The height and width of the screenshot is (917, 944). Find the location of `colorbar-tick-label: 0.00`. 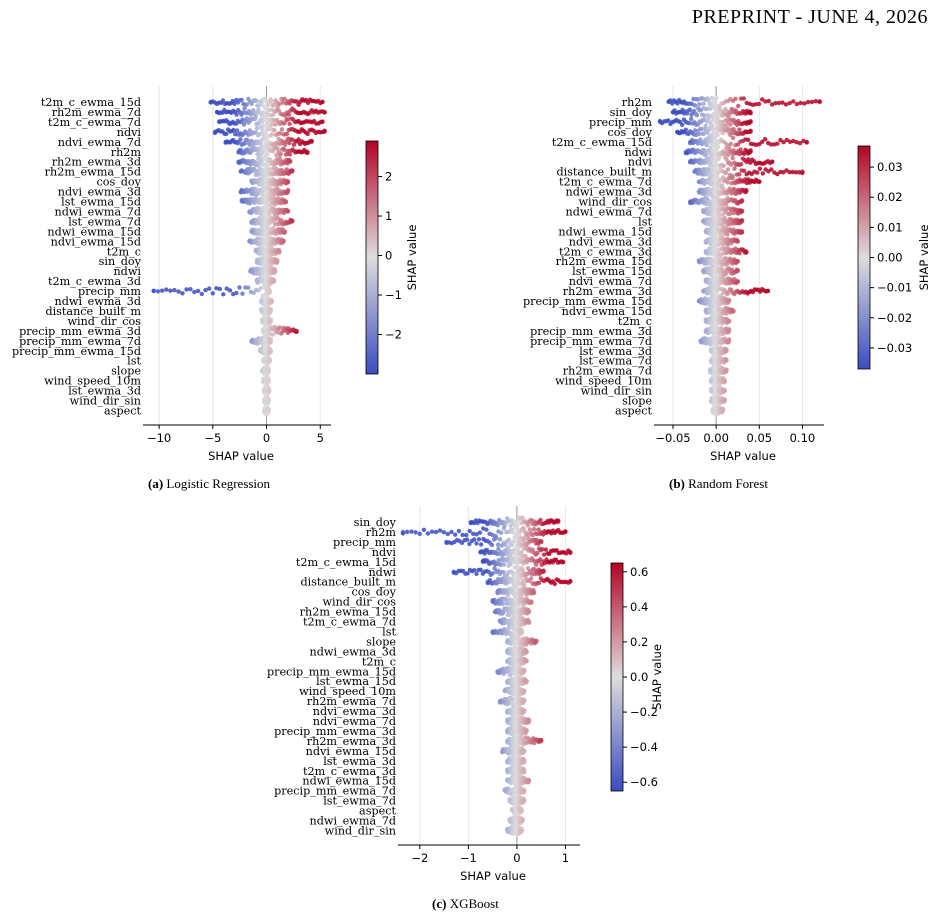

colorbar-tick-label: 0.00 is located at coordinates (890, 258).